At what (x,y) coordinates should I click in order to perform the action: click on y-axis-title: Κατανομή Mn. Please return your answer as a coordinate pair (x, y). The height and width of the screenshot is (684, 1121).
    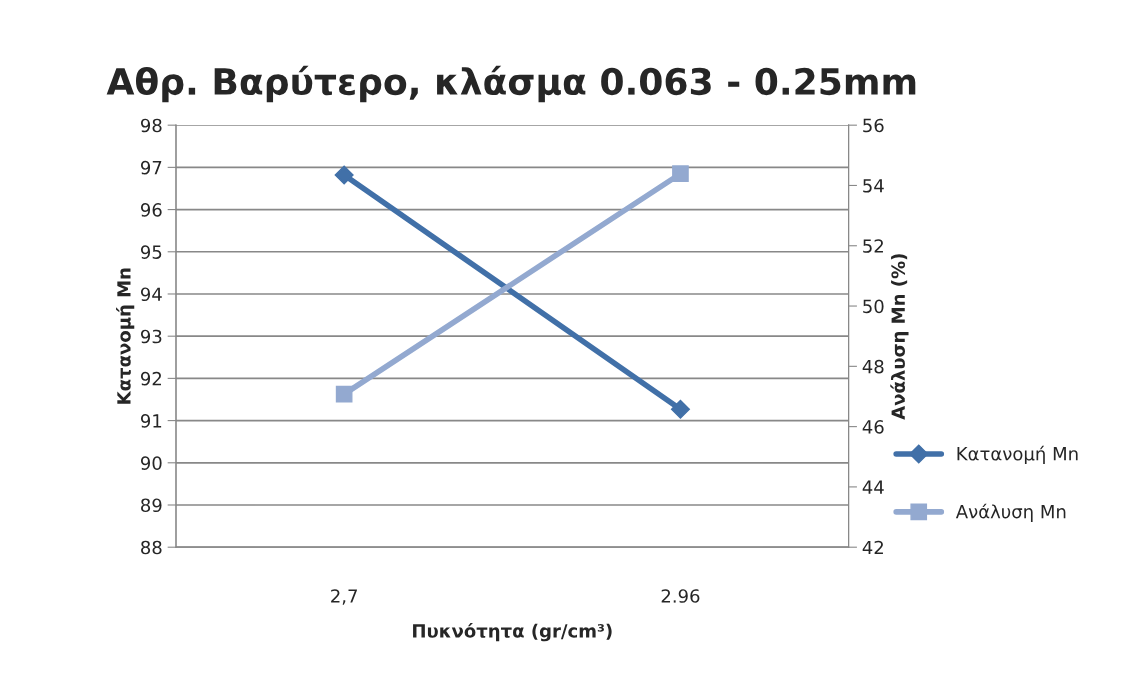
    Looking at the image, I should click on (125, 336).